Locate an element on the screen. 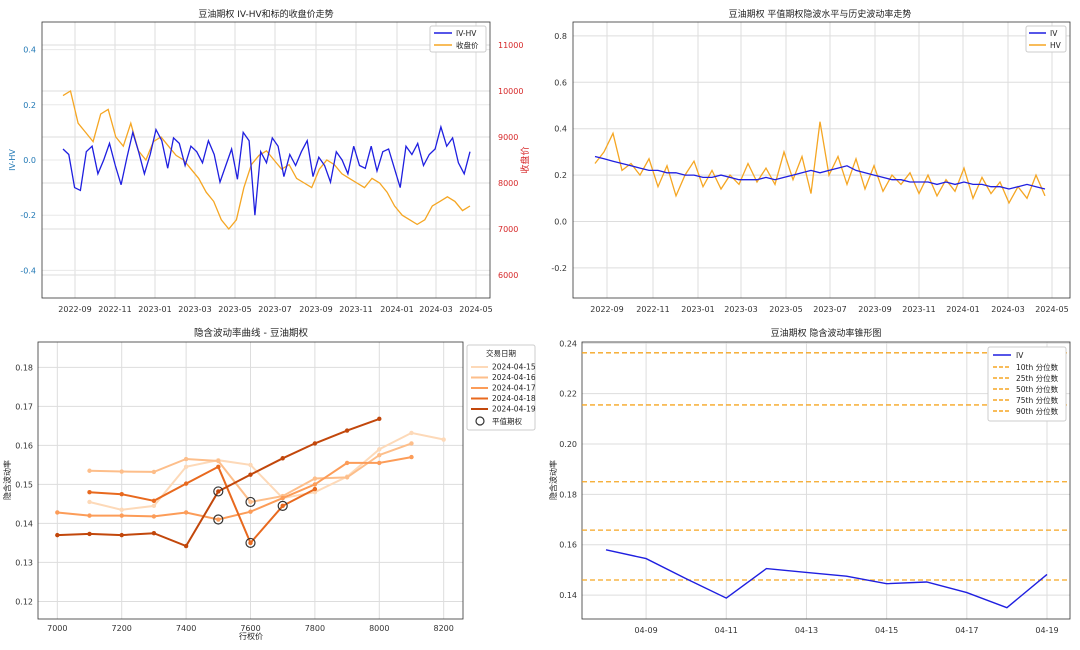 The image size is (1080, 650). x-tick-label: 7200 is located at coordinates (122, 628).